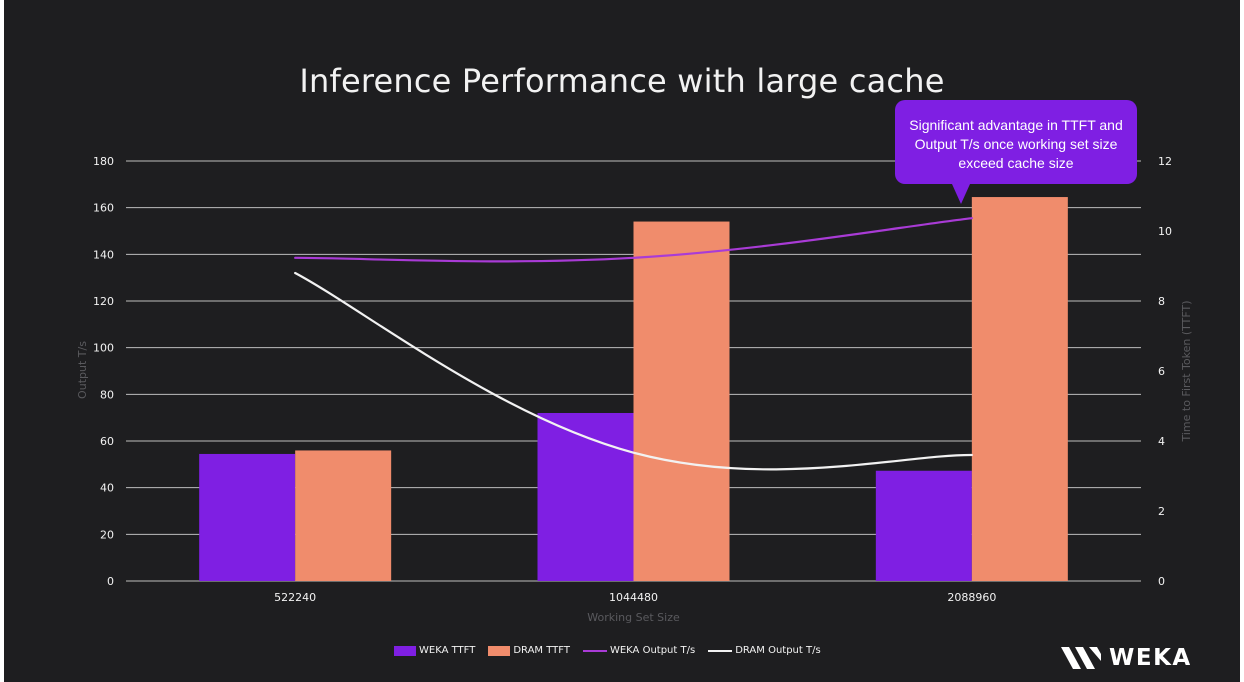 The height and width of the screenshot is (682, 1244). I want to click on y2-tick-label: 10, so click(1165, 231).